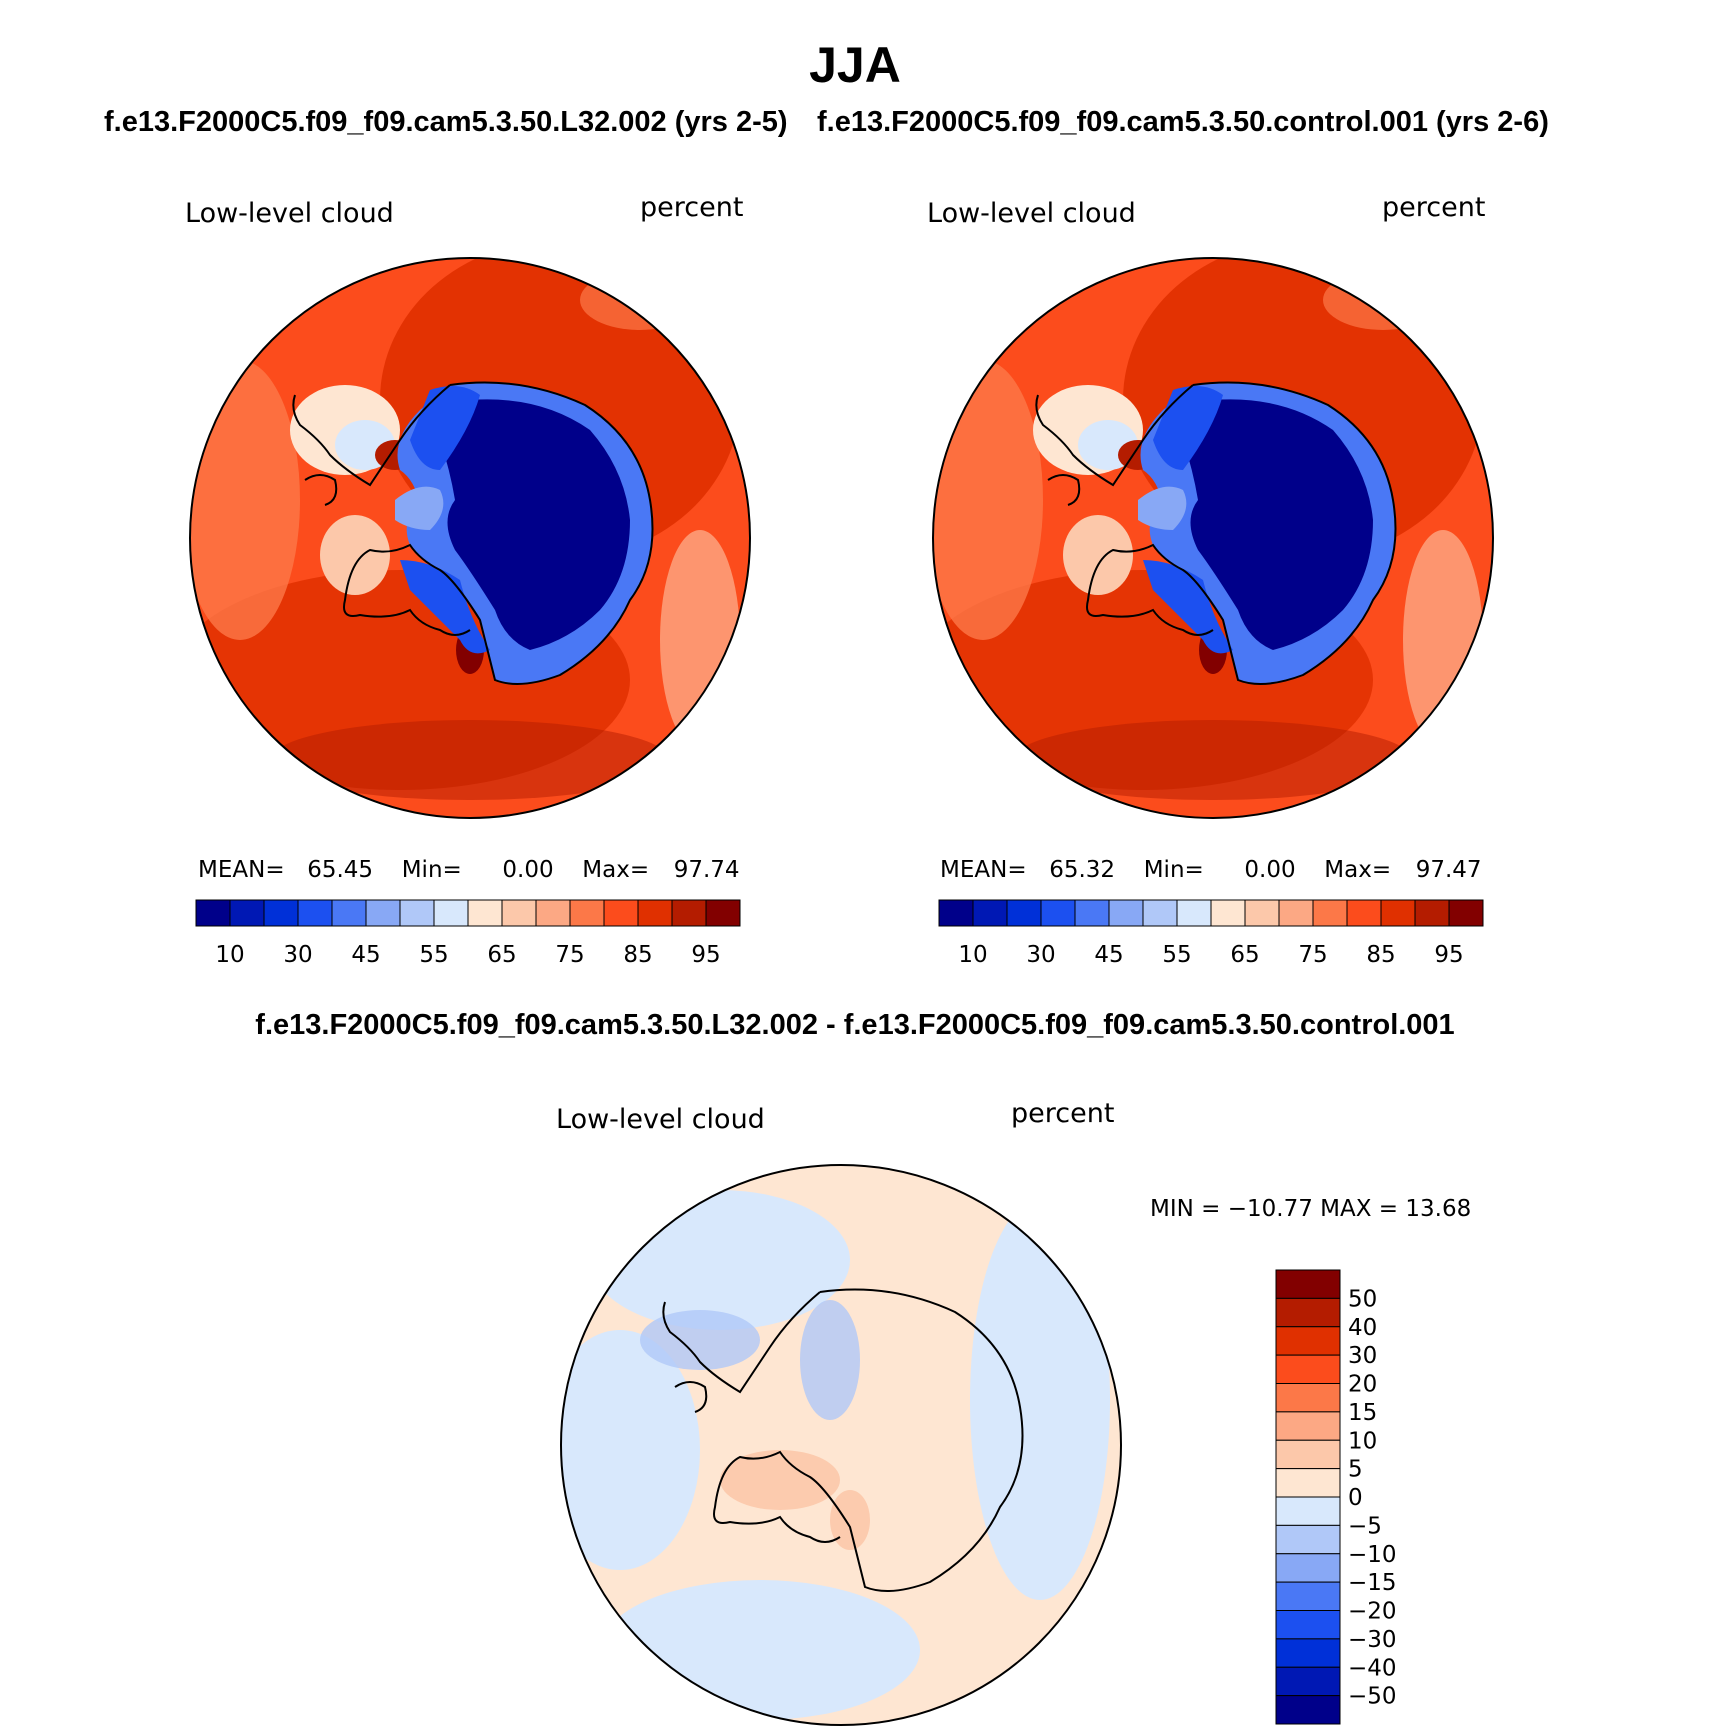  Describe the element at coordinates (470, 538) in the screenshot. I see `panel1-map` at that location.